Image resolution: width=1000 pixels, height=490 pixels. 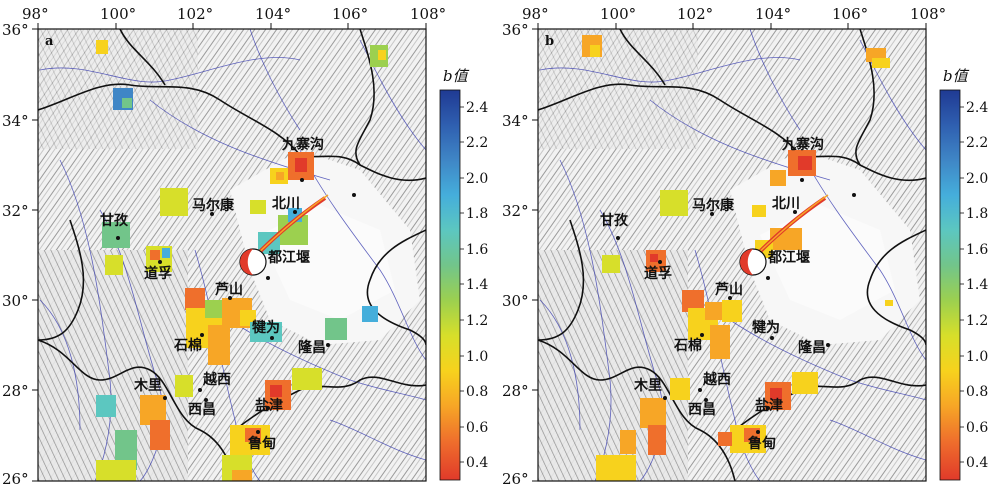 What do you see at coordinates (49, 41) in the screenshot?
I see `panel-letter: a` at bounding box center [49, 41].